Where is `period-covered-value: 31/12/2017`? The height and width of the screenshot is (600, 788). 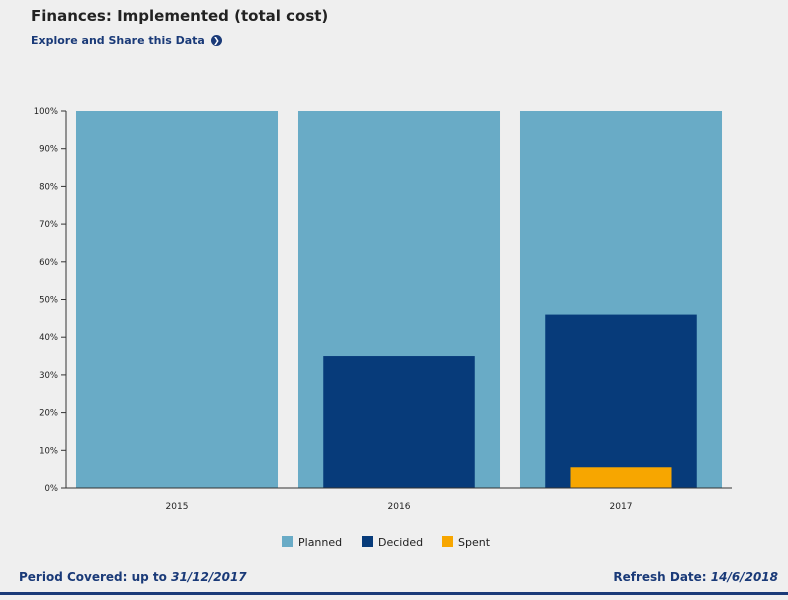 period-covered-value: 31/12/2017 is located at coordinates (209, 577).